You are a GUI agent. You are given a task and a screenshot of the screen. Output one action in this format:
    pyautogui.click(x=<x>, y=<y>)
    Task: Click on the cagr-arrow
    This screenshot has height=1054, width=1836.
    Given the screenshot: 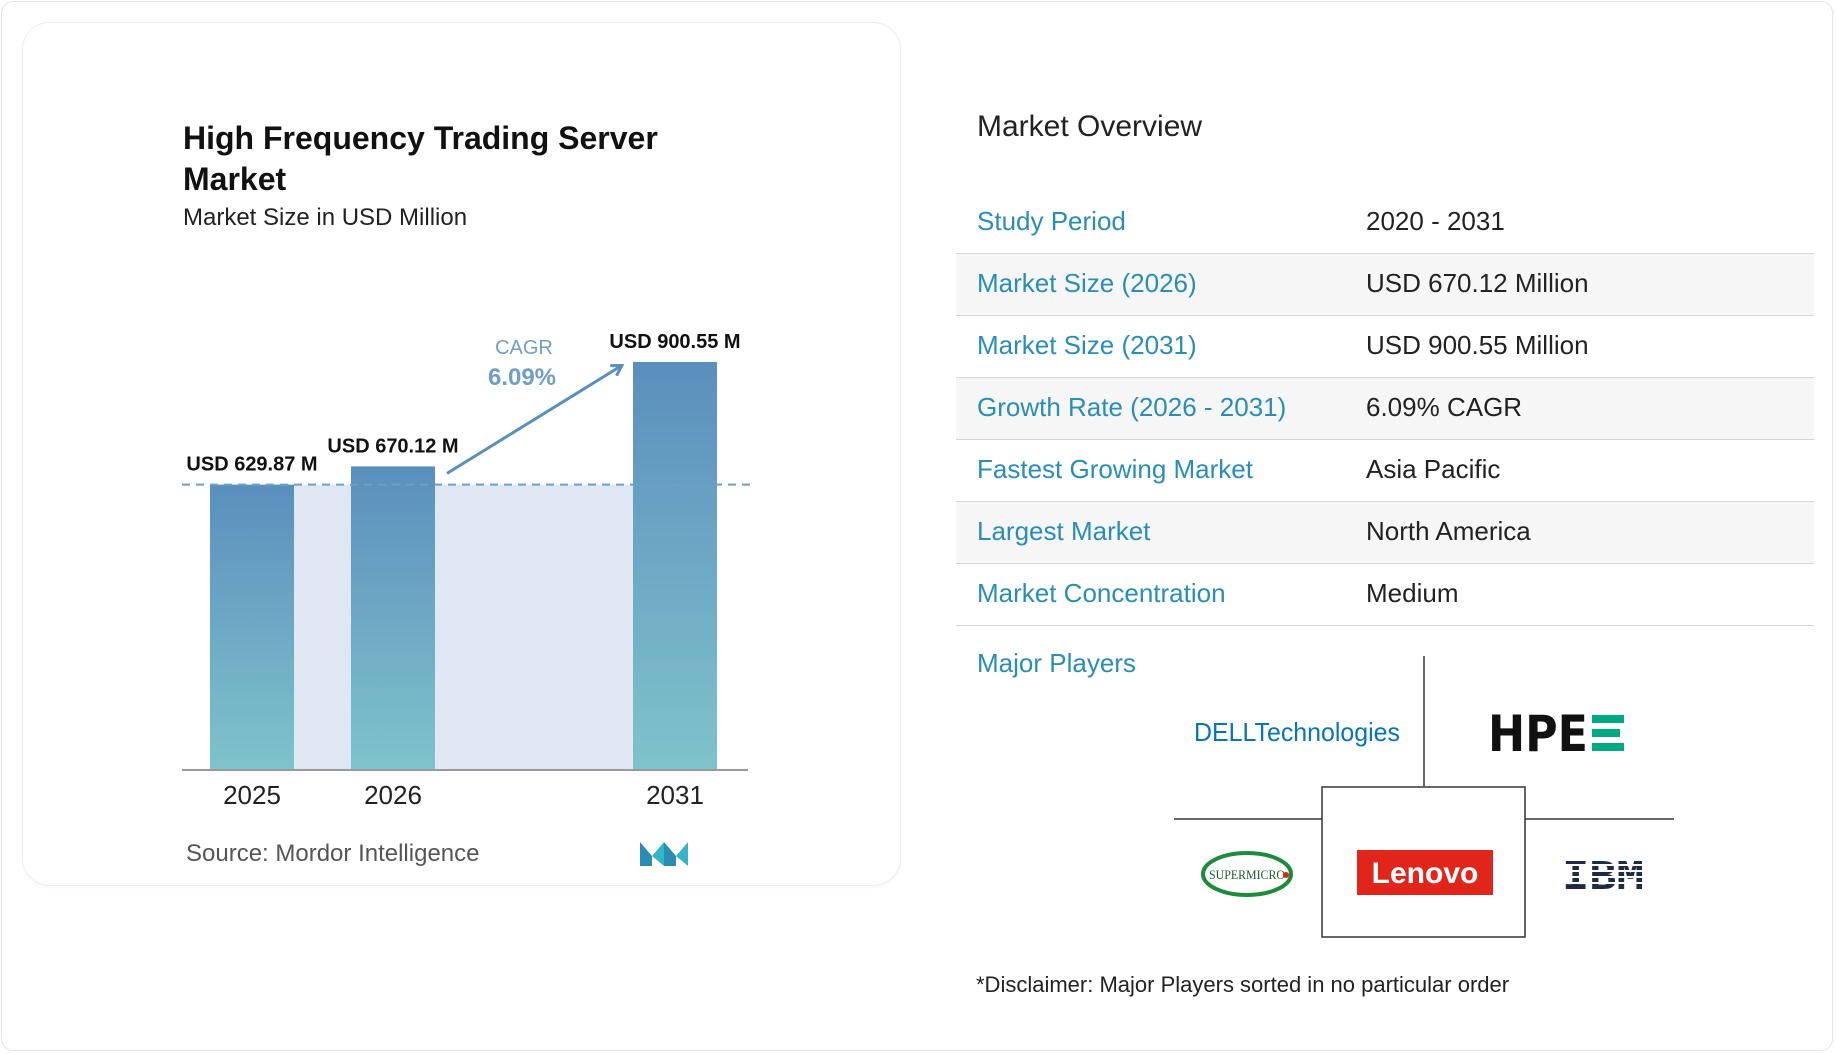 What is the action you would take?
    pyautogui.click(x=533, y=420)
    